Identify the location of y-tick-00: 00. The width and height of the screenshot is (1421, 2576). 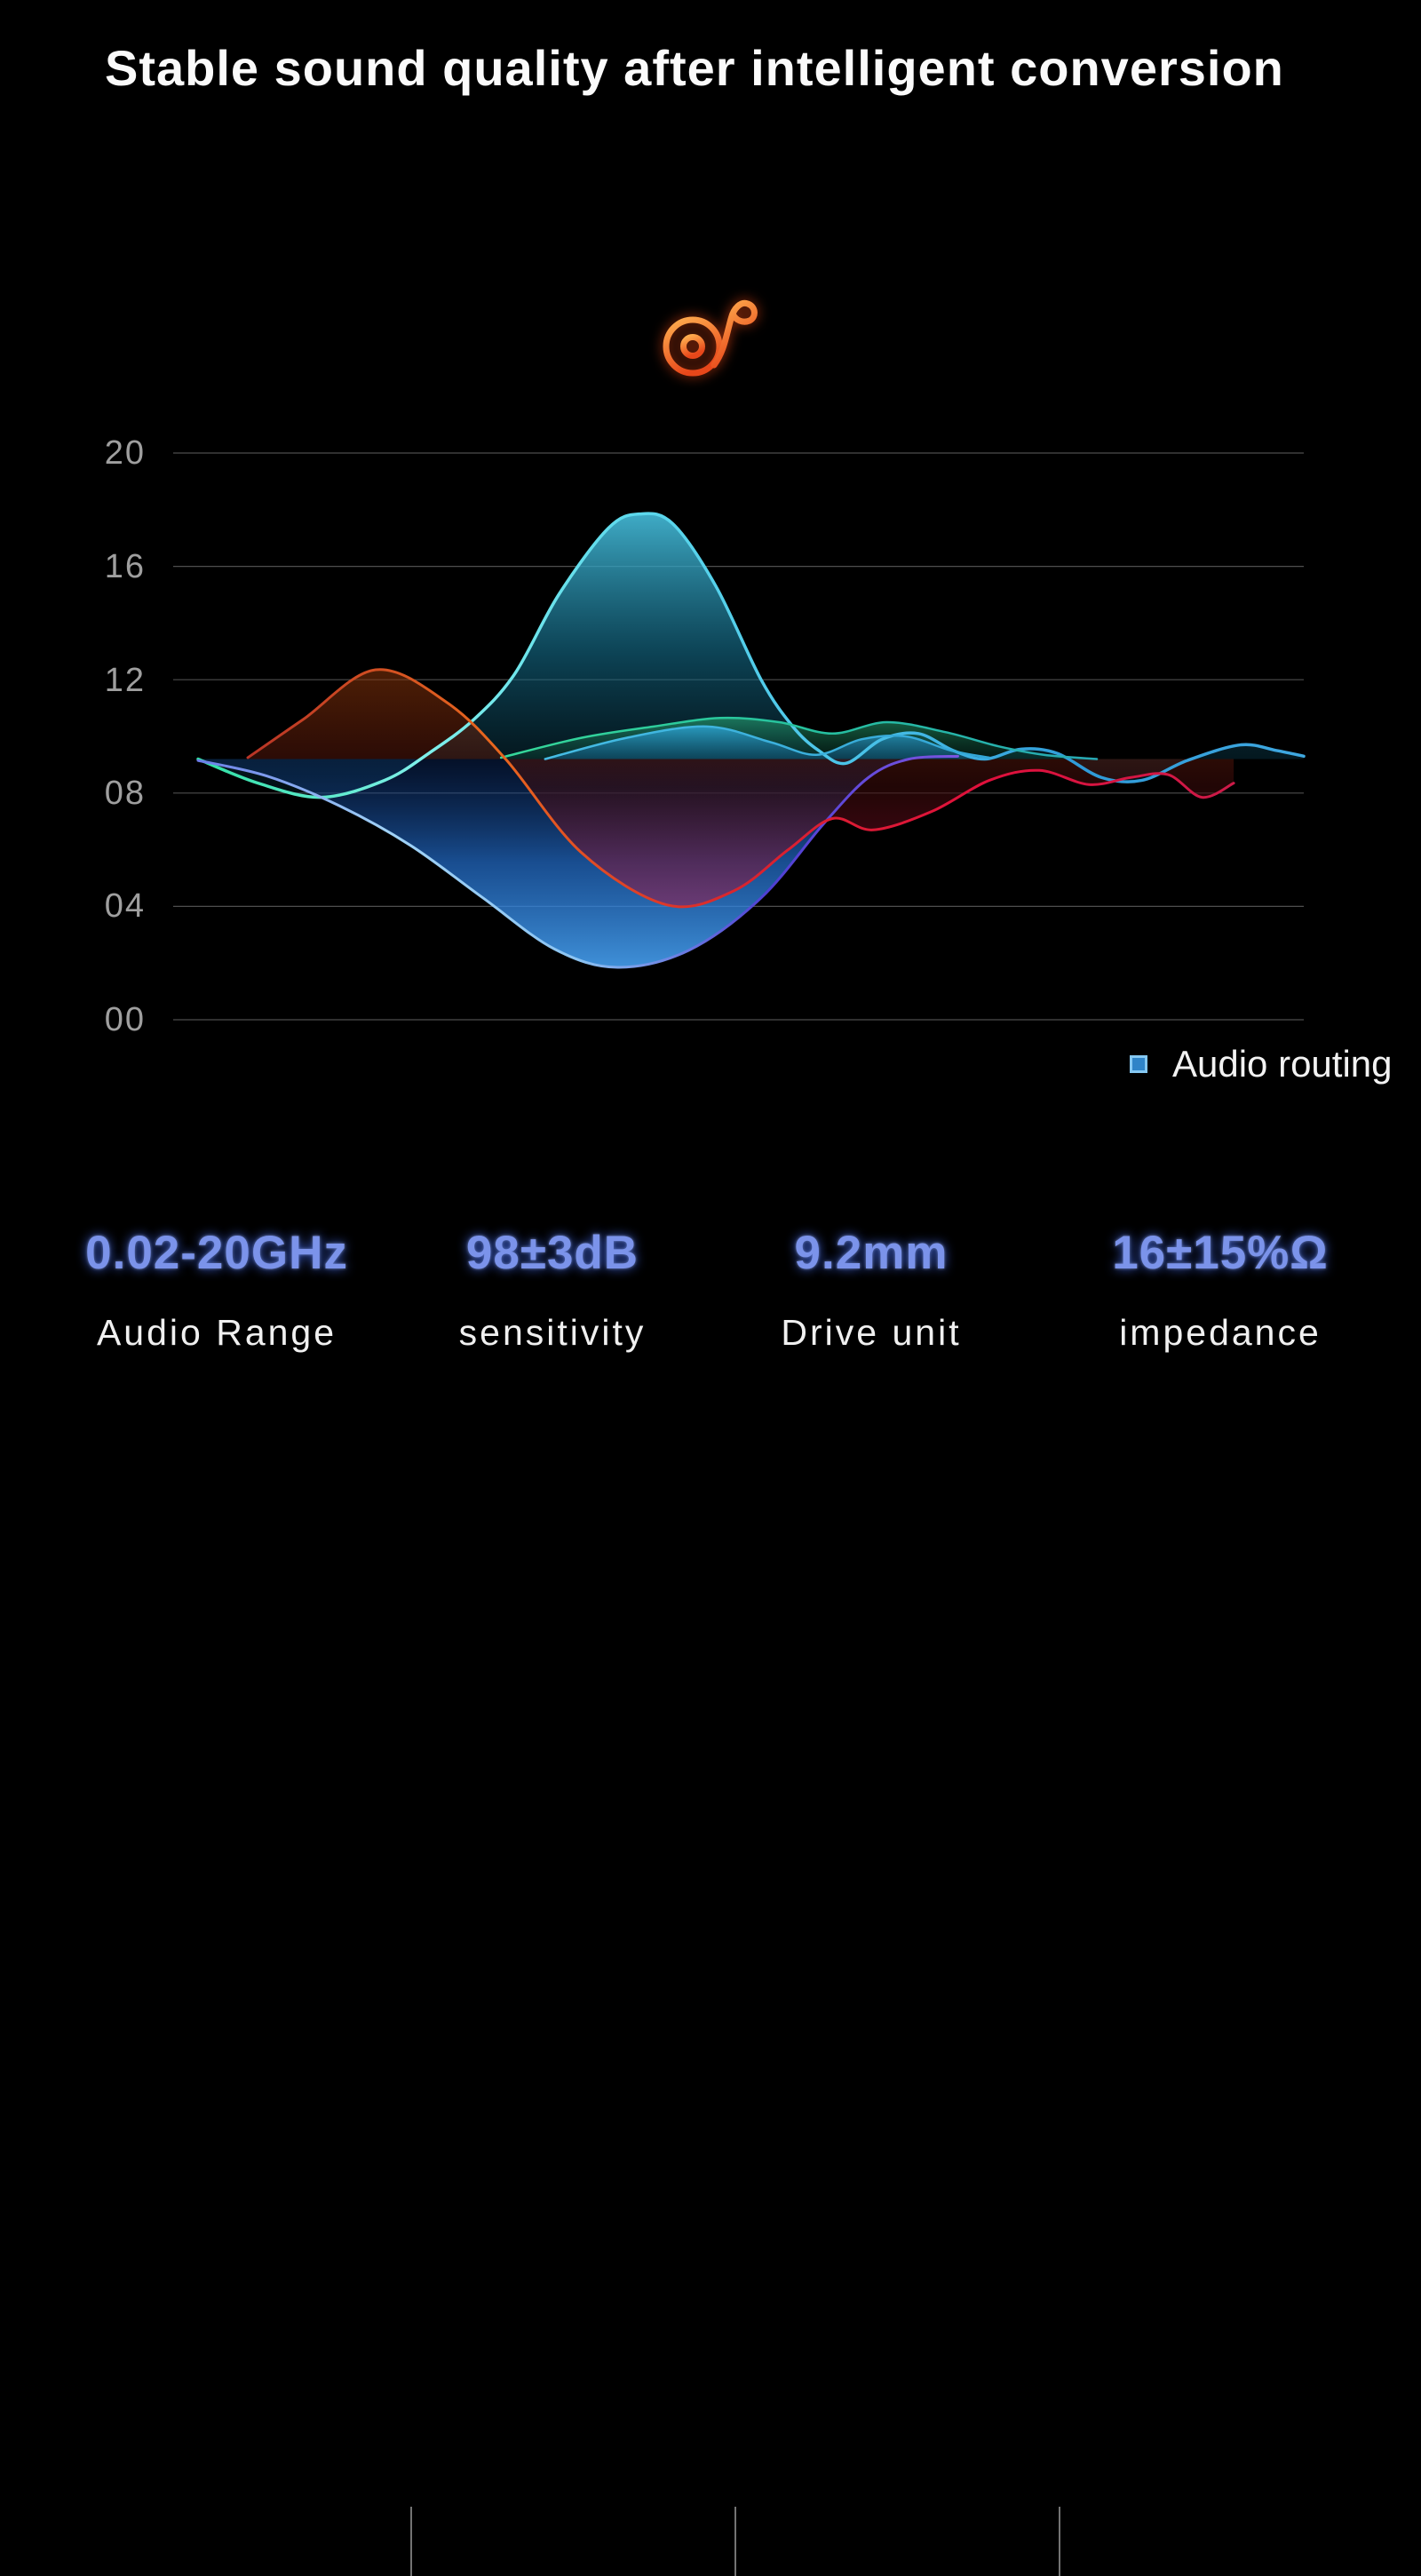
(125, 1019).